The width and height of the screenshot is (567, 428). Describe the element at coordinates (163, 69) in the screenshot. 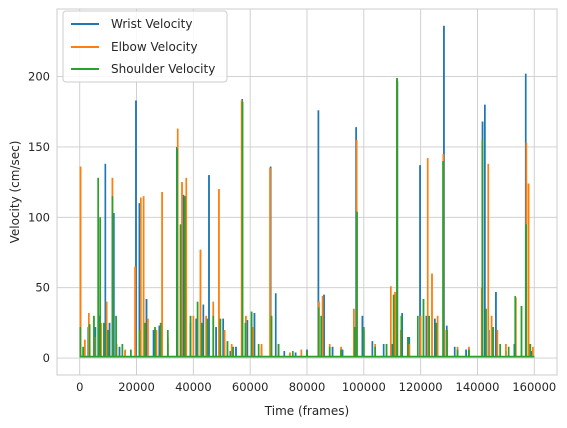

I see `legend-label-shoulder: Shoulder Velocity` at that location.